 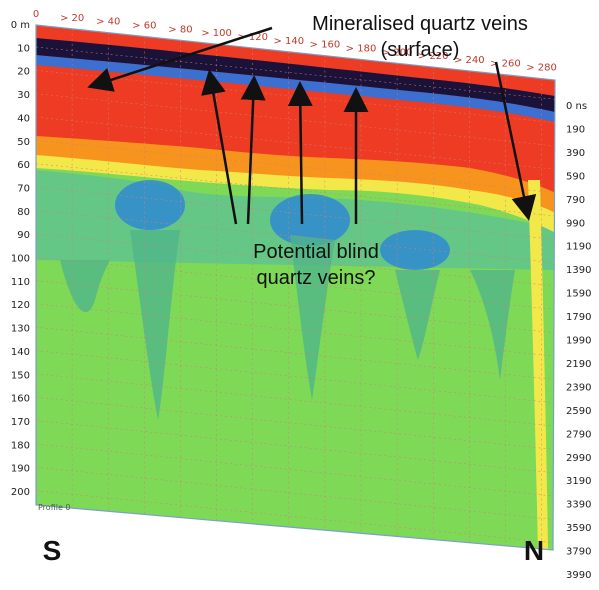 What do you see at coordinates (23, 72) in the screenshot?
I see `depth-axis-tick-label: 20` at bounding box center [23, 72].